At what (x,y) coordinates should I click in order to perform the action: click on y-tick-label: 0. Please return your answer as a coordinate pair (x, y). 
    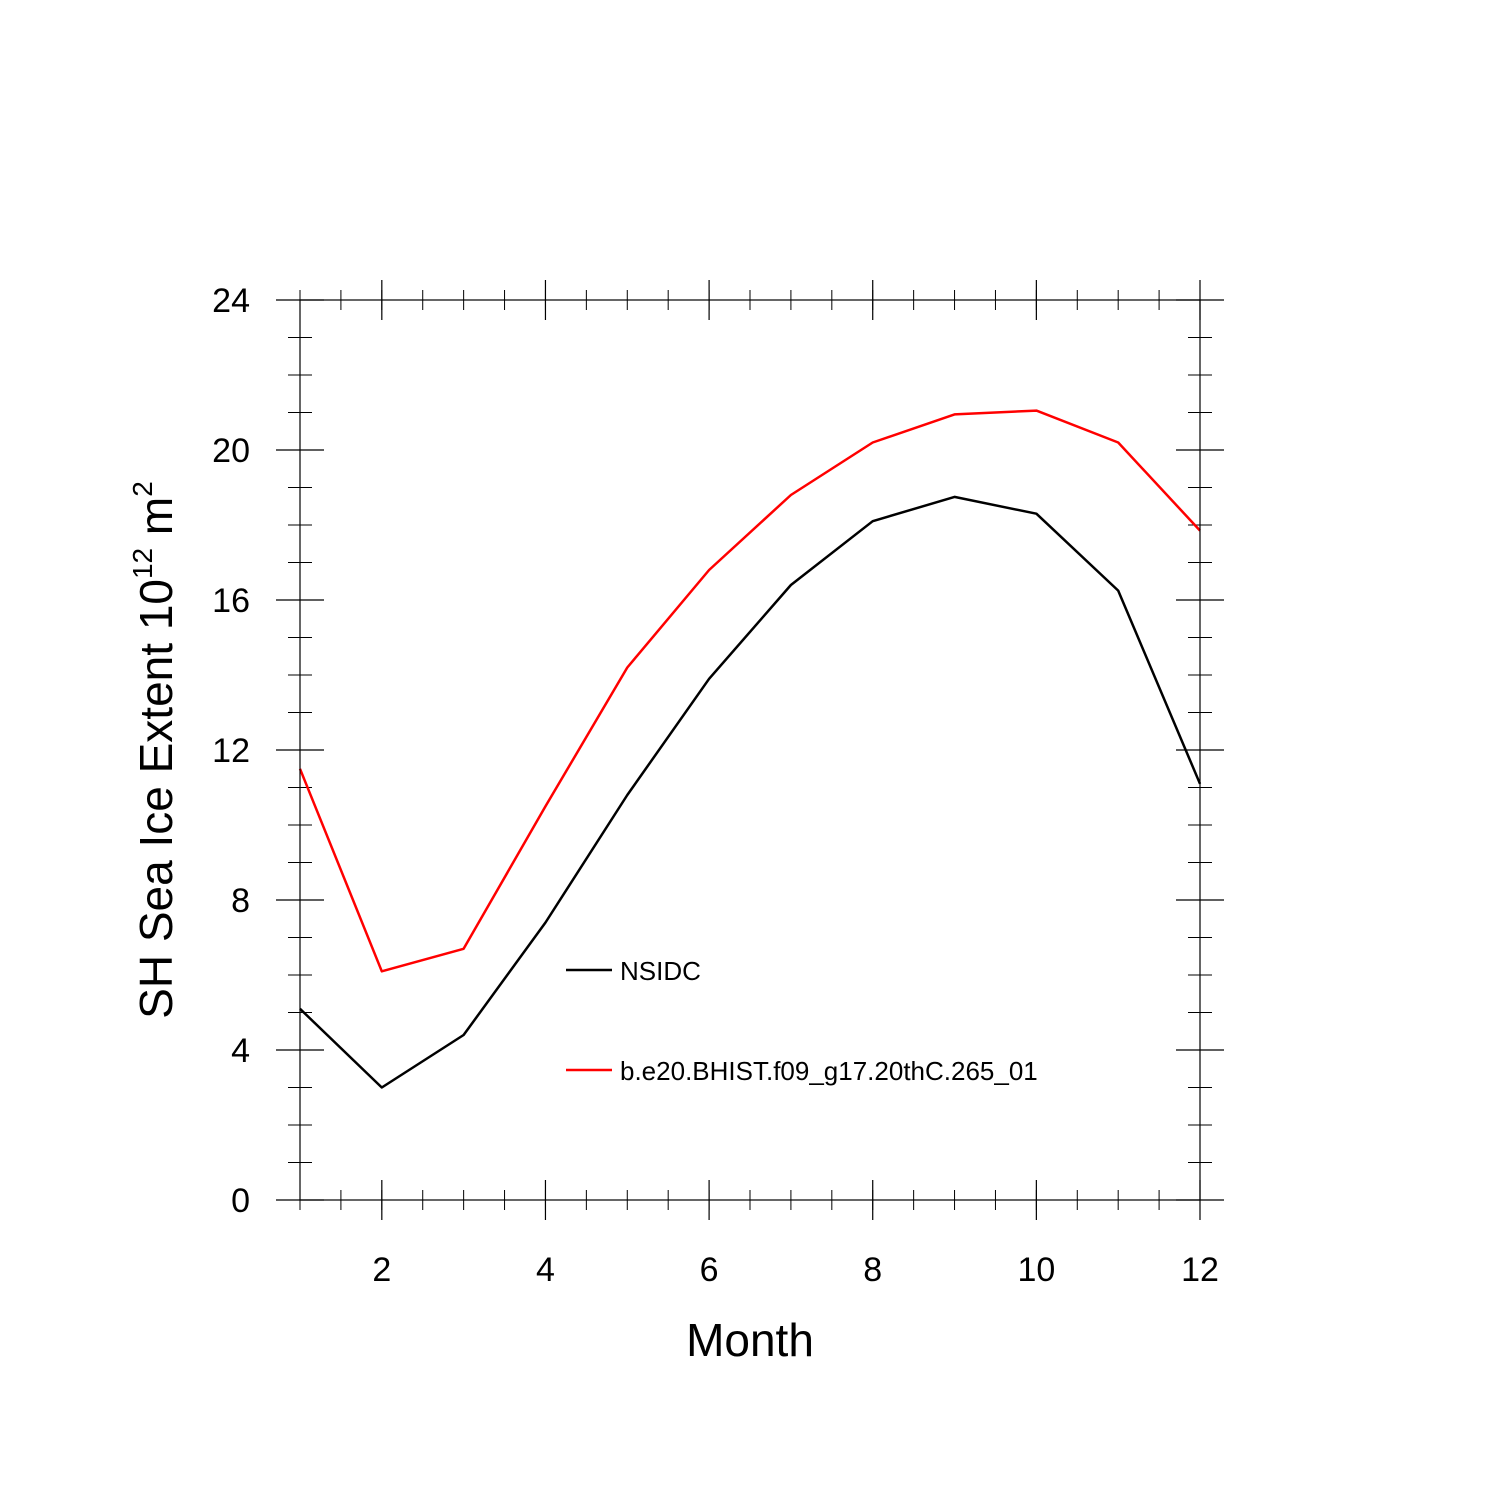
    Looking at the image, I should click on (240, 1201).